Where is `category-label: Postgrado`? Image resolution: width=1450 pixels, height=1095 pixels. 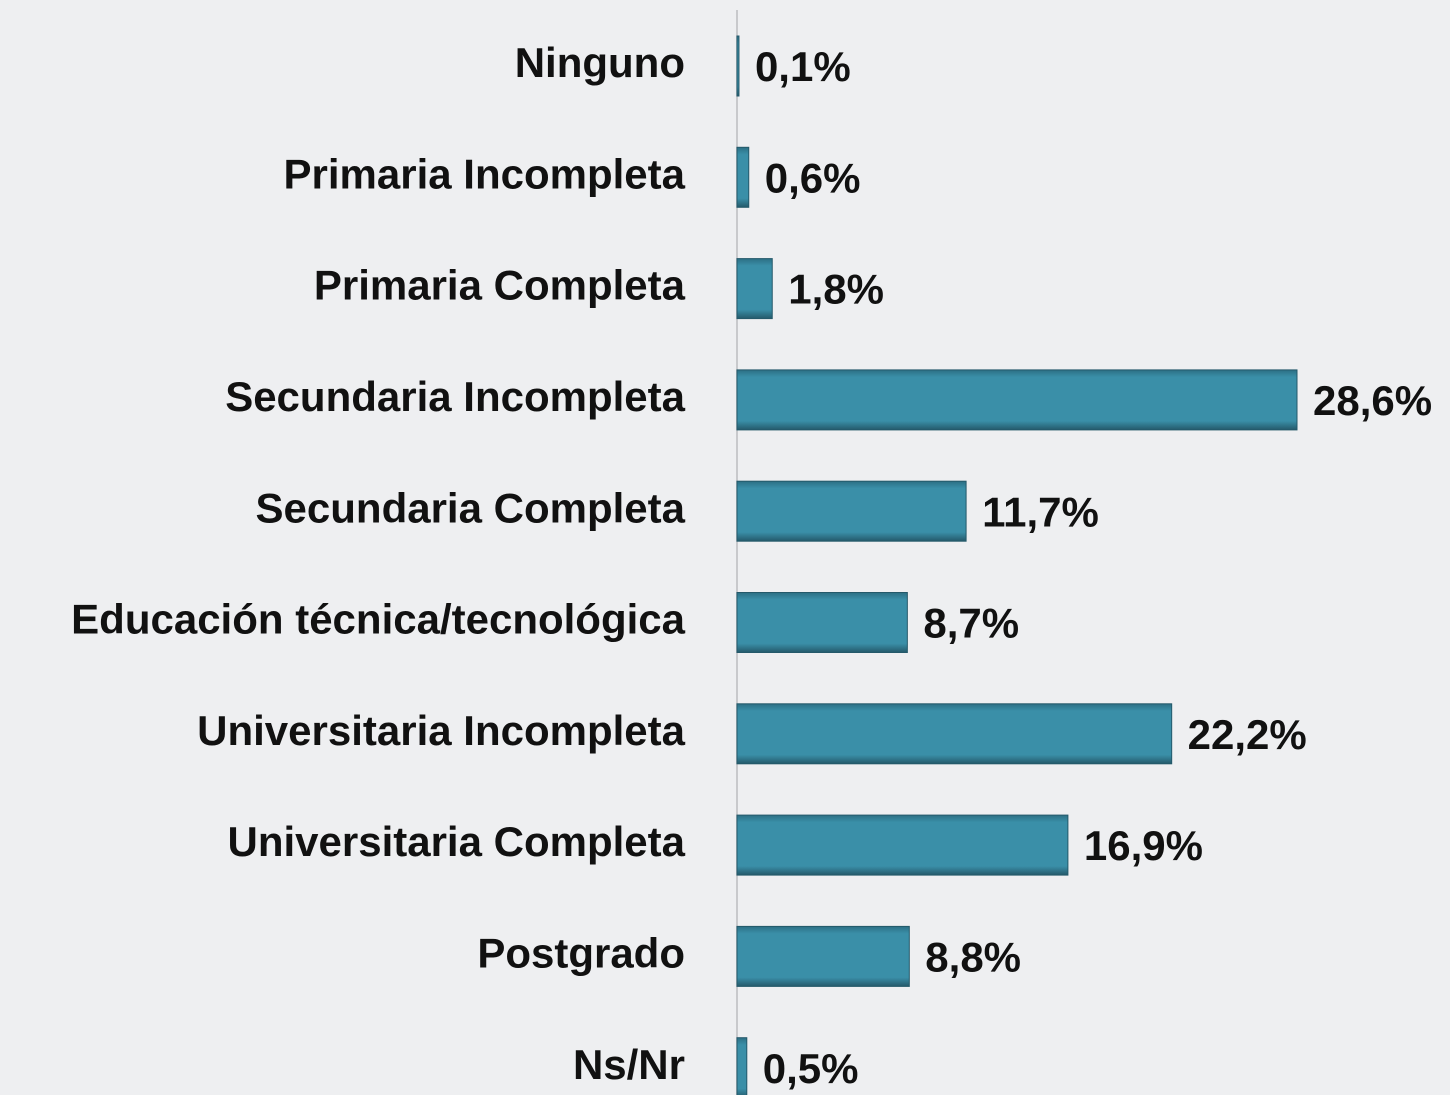 category-label: Postgrado is located at coordinates (581, 952).